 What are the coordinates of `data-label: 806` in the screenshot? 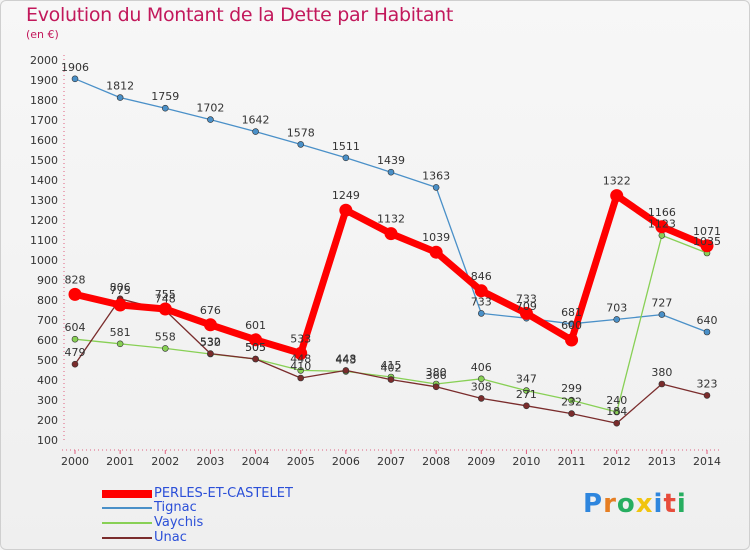 It's located at (120, 287).